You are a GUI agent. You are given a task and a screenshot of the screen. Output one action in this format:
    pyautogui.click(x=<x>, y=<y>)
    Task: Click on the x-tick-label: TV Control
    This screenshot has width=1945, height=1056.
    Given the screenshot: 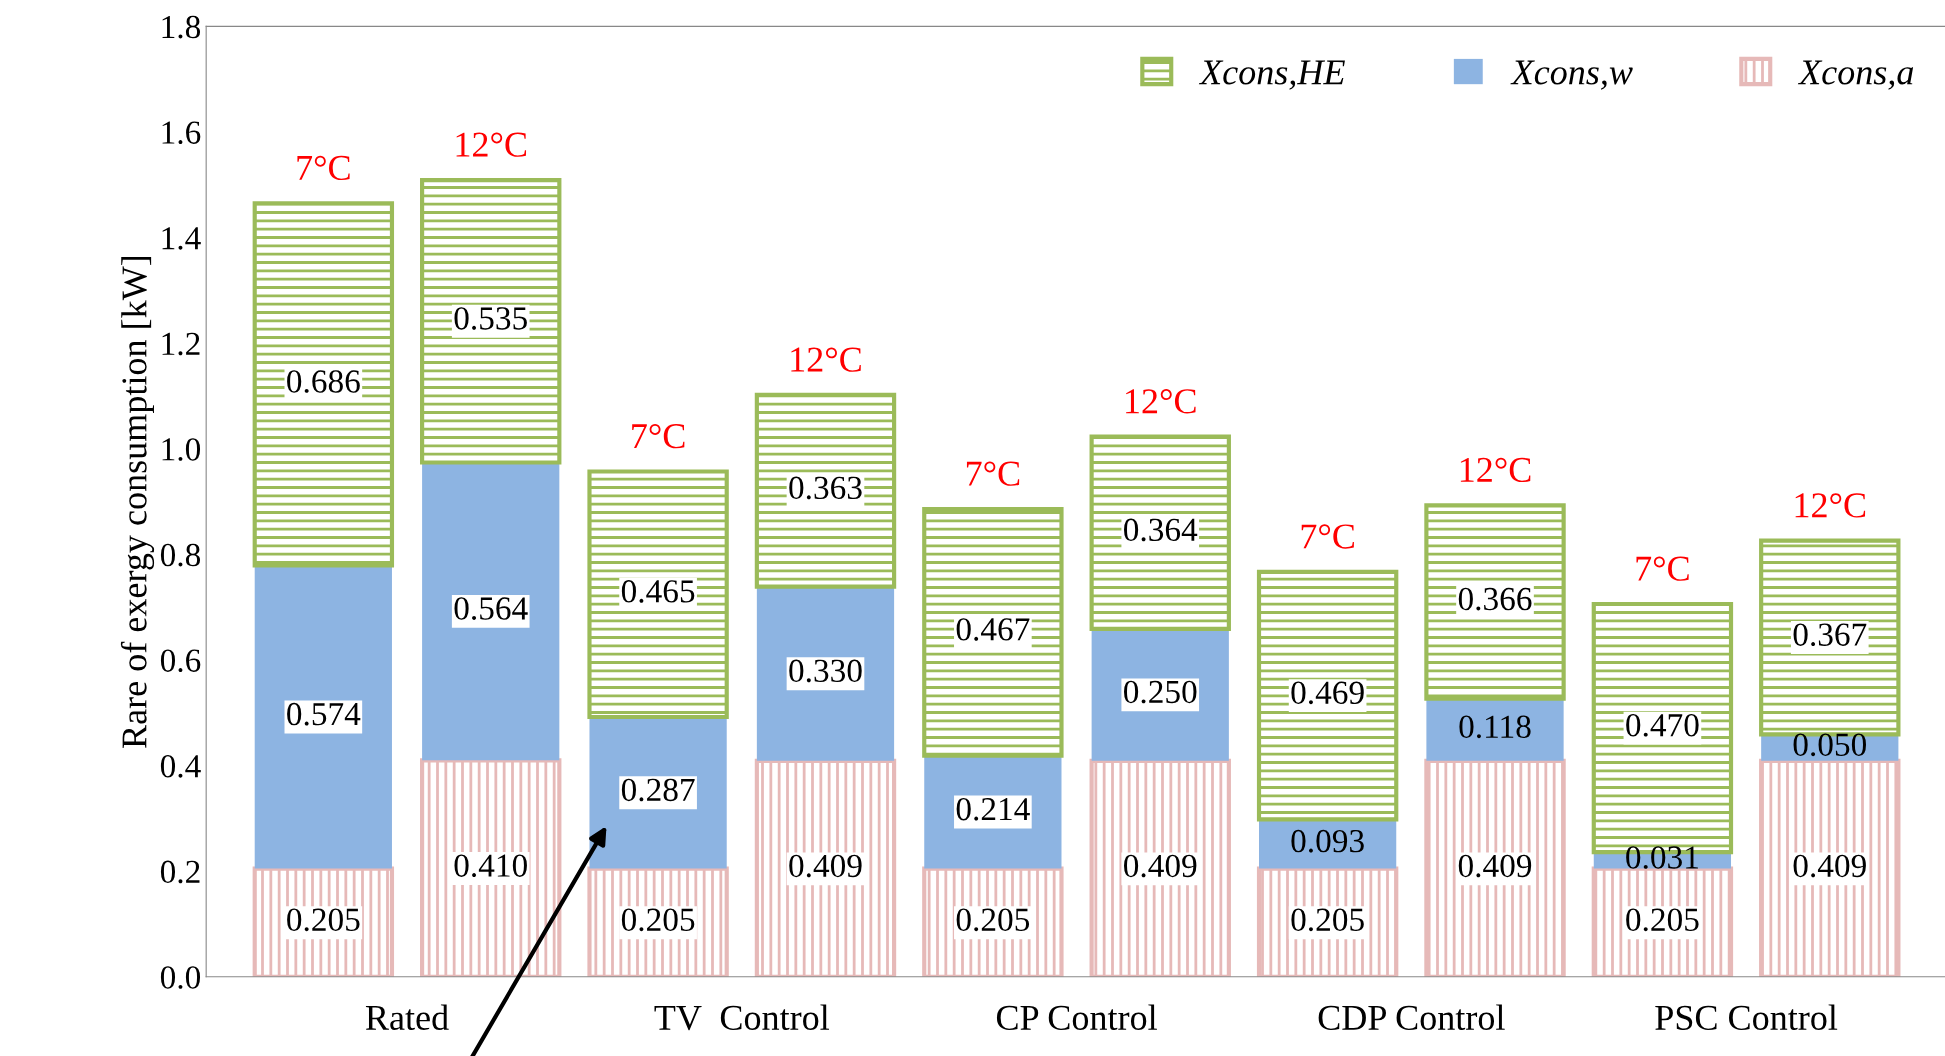 What is the action you would take?
    pyautogui.click(x=742, y=1017)
    